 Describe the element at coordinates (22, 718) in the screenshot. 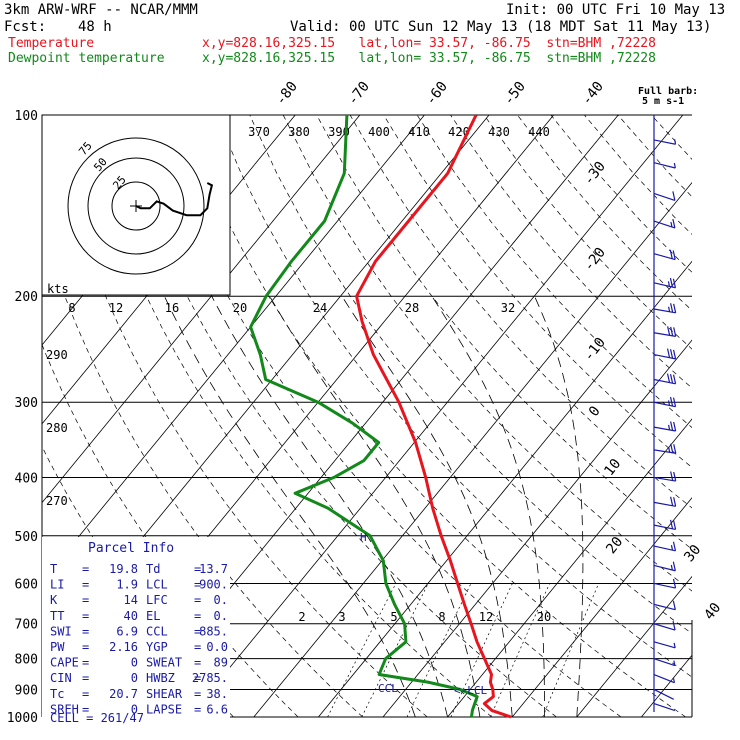

I see `pressure-tick-label: 1000` at that location.